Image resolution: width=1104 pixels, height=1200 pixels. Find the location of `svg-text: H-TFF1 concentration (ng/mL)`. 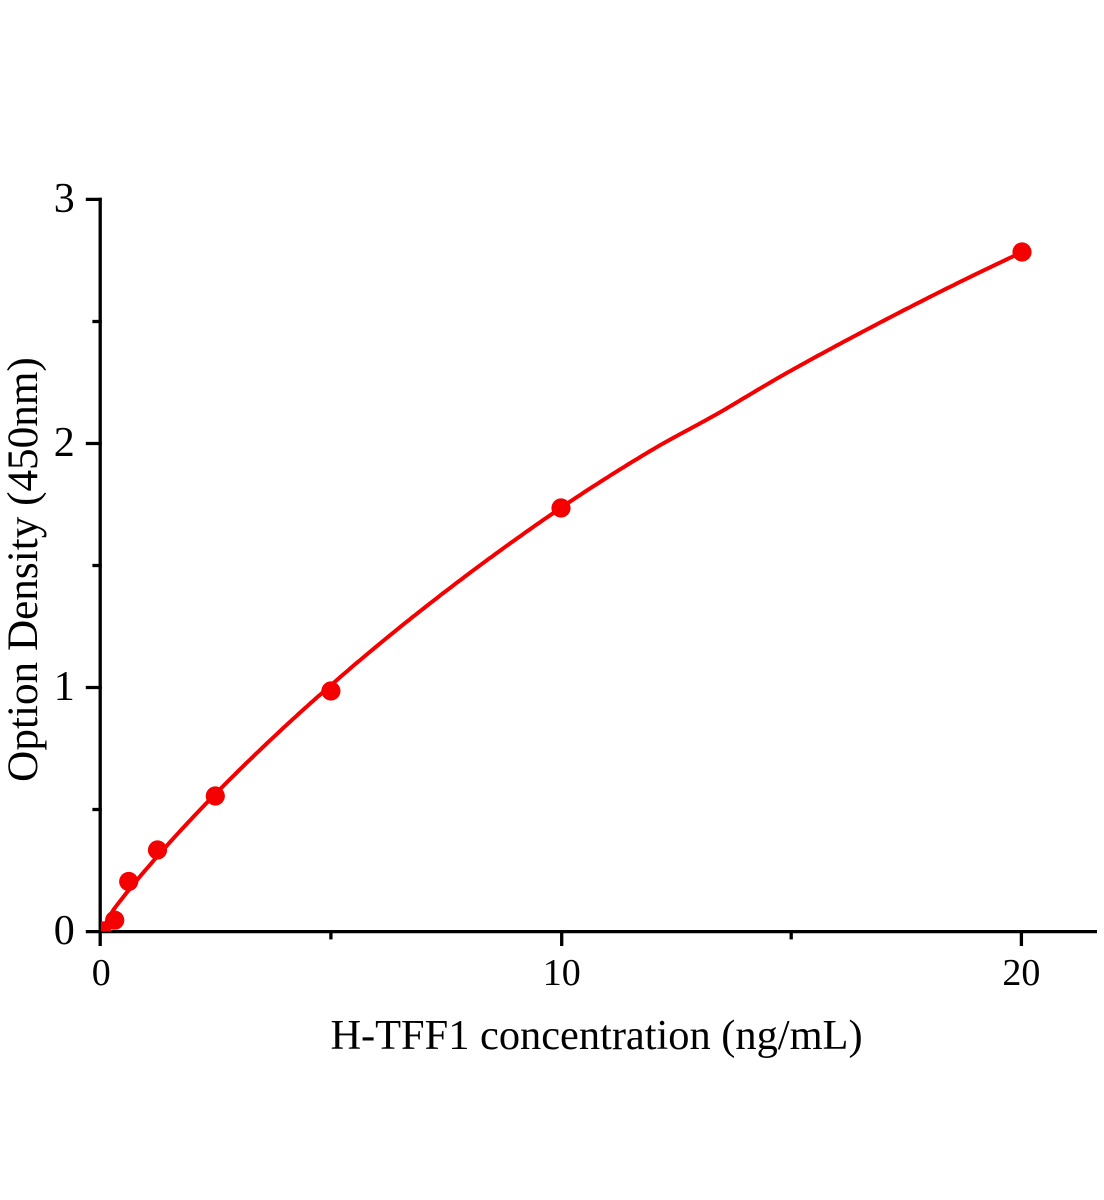

svg-text: H-TFF1 concentration (ng/mL) is located at coordinates (596, 1035).